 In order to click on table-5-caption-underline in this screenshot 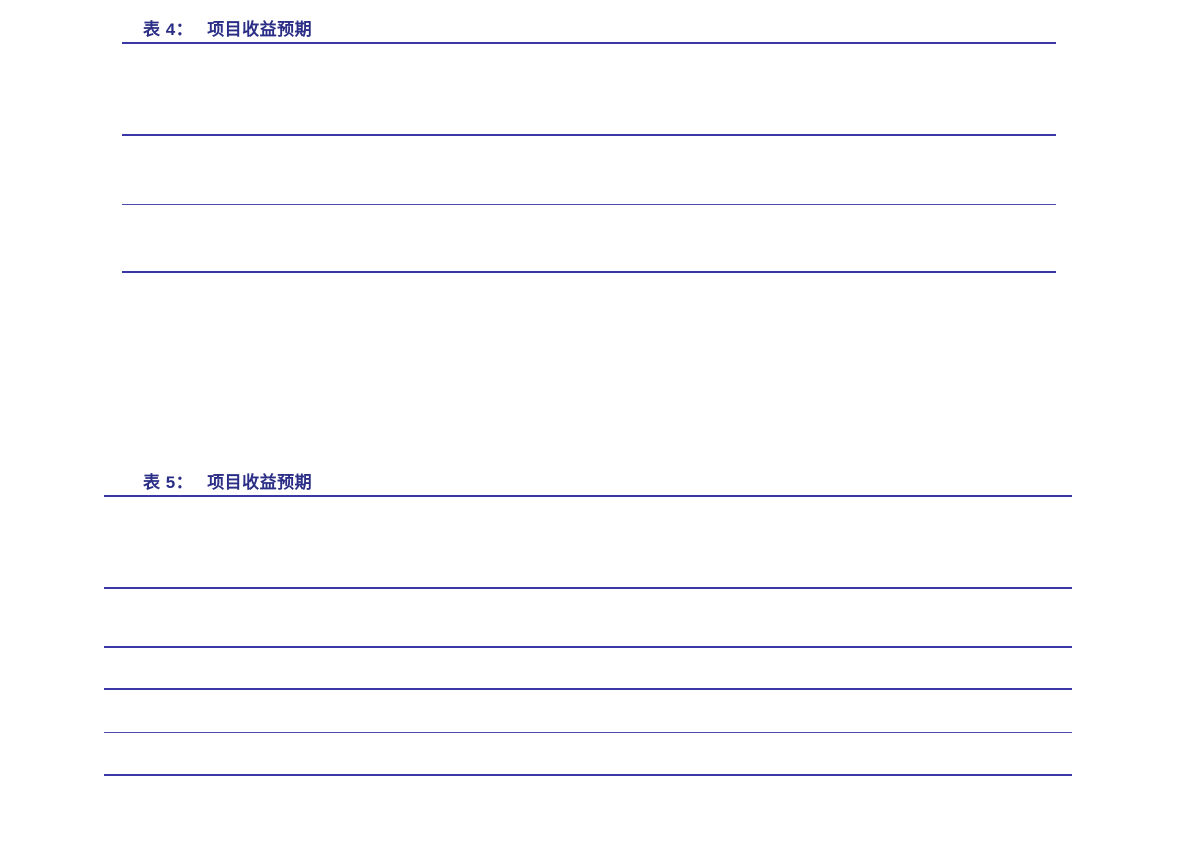, I will do `click(588, 496)`.